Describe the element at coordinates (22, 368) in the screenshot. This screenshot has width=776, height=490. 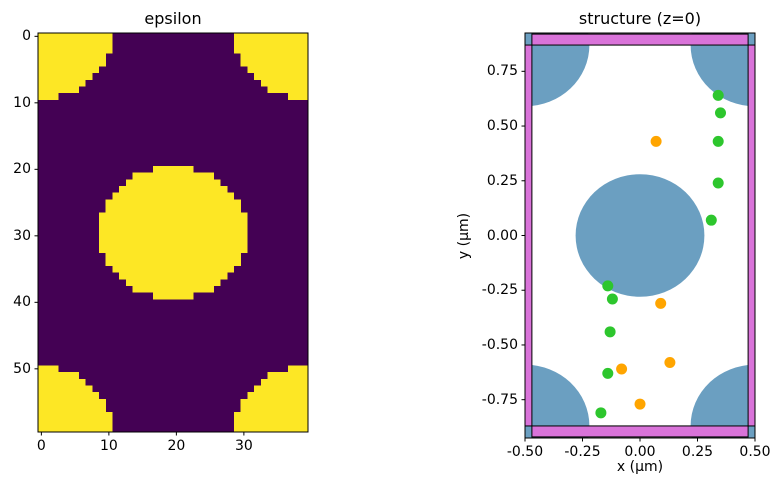
I see `epsilon-y-tick-label: 50` at that location.